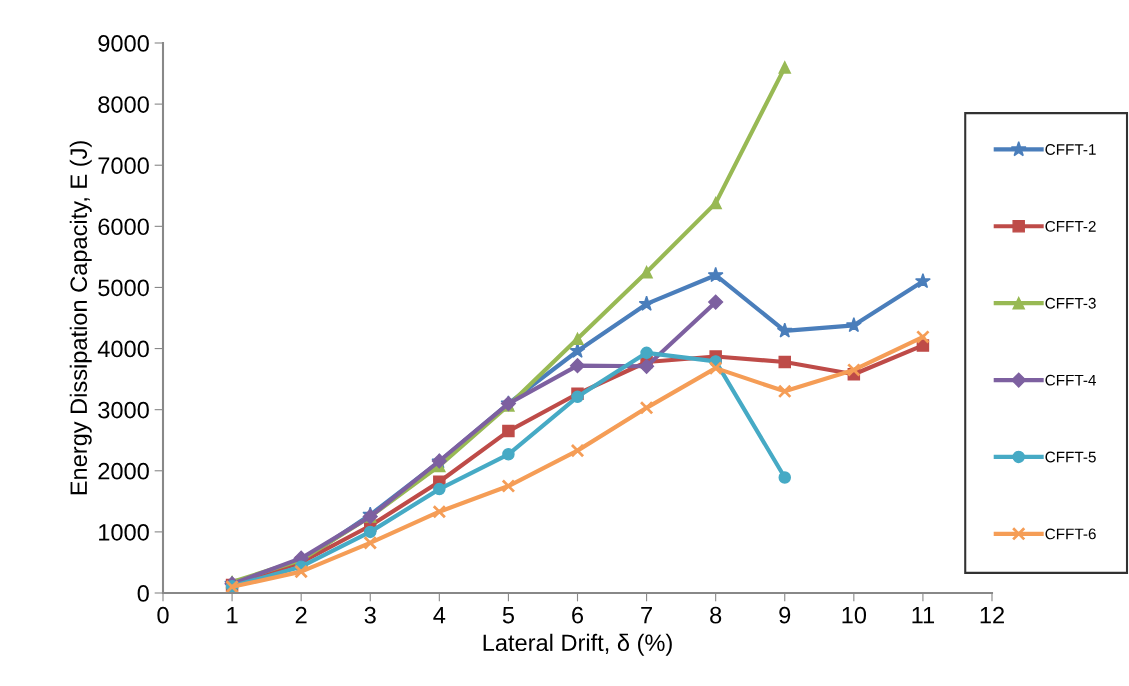 Image resolution: width=1129 pixels, height=686 pixels. I want to click on x-tick-label: 8, so click(716, 615).